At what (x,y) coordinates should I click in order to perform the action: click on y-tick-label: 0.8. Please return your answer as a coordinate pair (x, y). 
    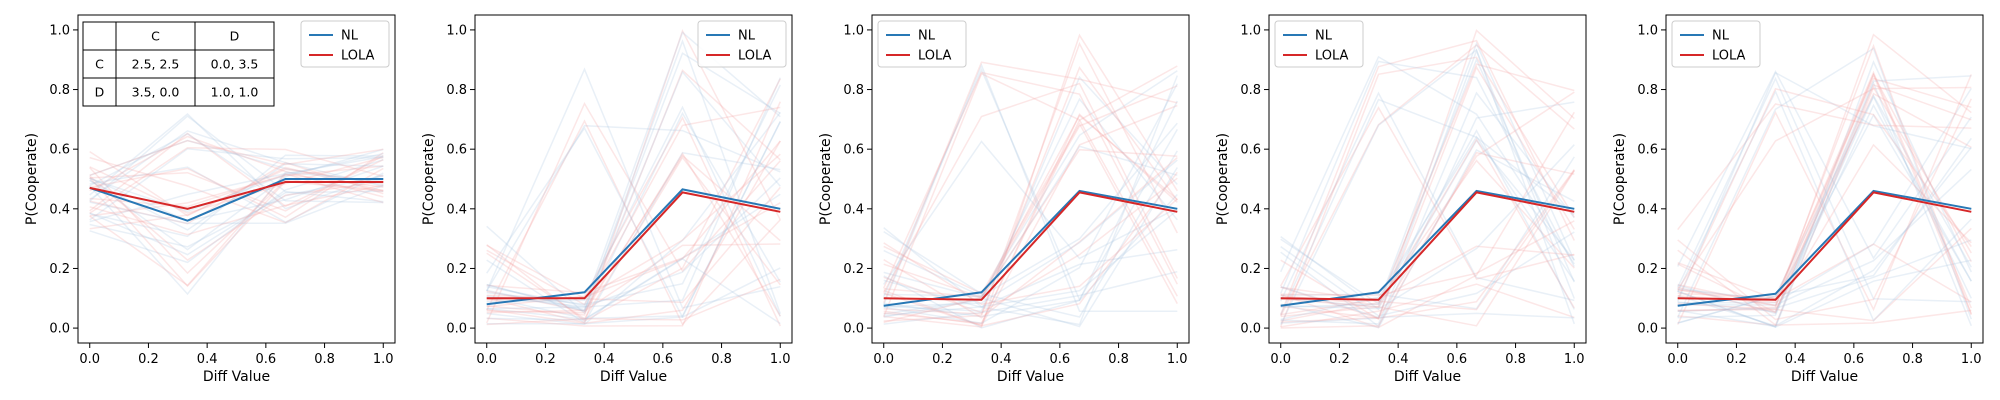
    Looking at the image, I should click on (1250, 90).